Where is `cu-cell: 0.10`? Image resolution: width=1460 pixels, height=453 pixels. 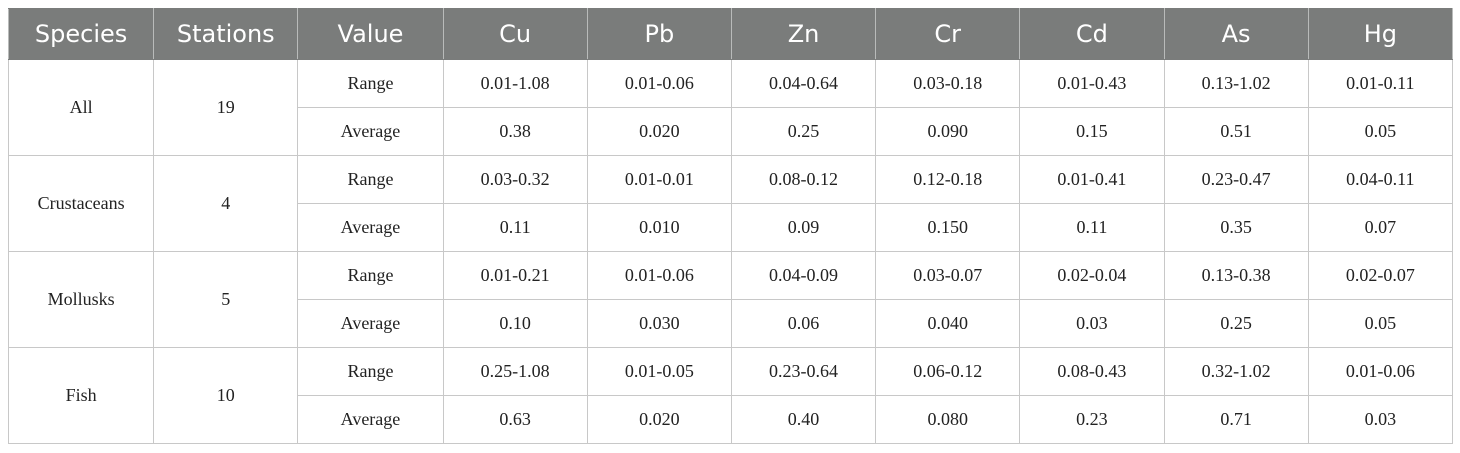 cu-cell: 0.10 is located at coordinates (515, 323).